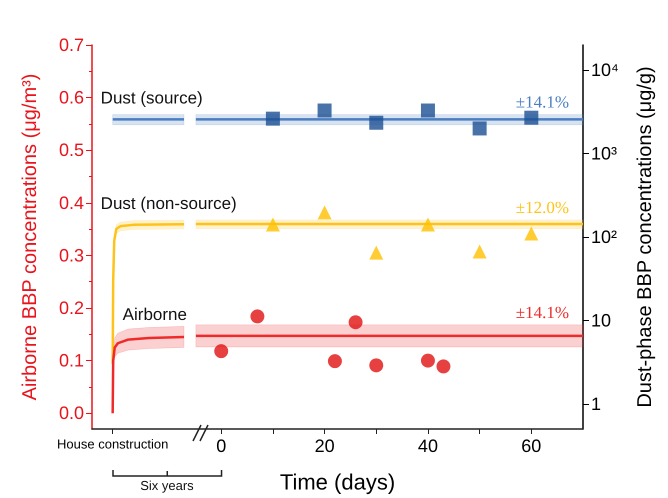  Describe the element at coordinates (71, 255) in the screenshot. I see `y-tick-label: 0.3` at that location.